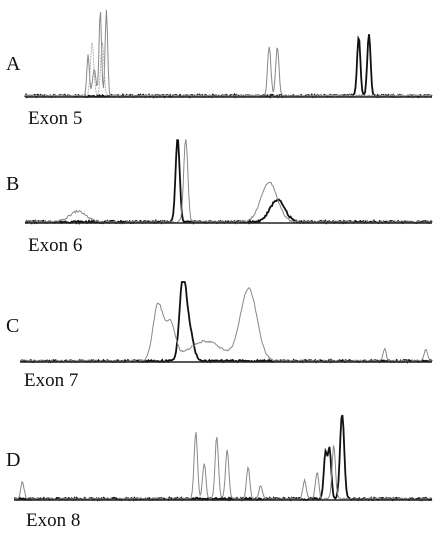 The height and width of the screenshot is (534, 438). I want to click on panel-b-exon-label: Exon 6, so click(55, 245).